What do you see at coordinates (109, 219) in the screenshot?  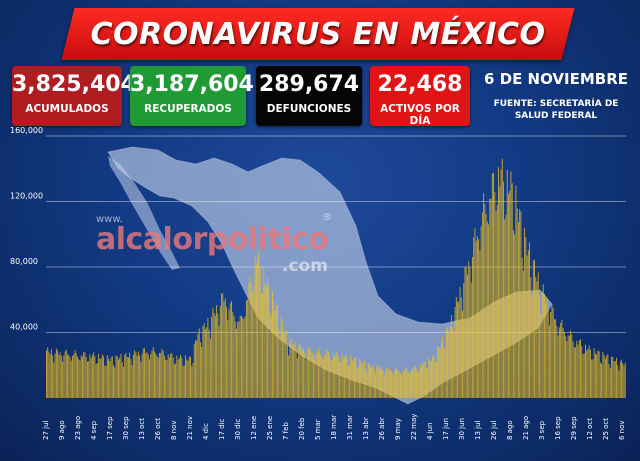 I see `watermark-www: www.` at bounding box center [109, 219].